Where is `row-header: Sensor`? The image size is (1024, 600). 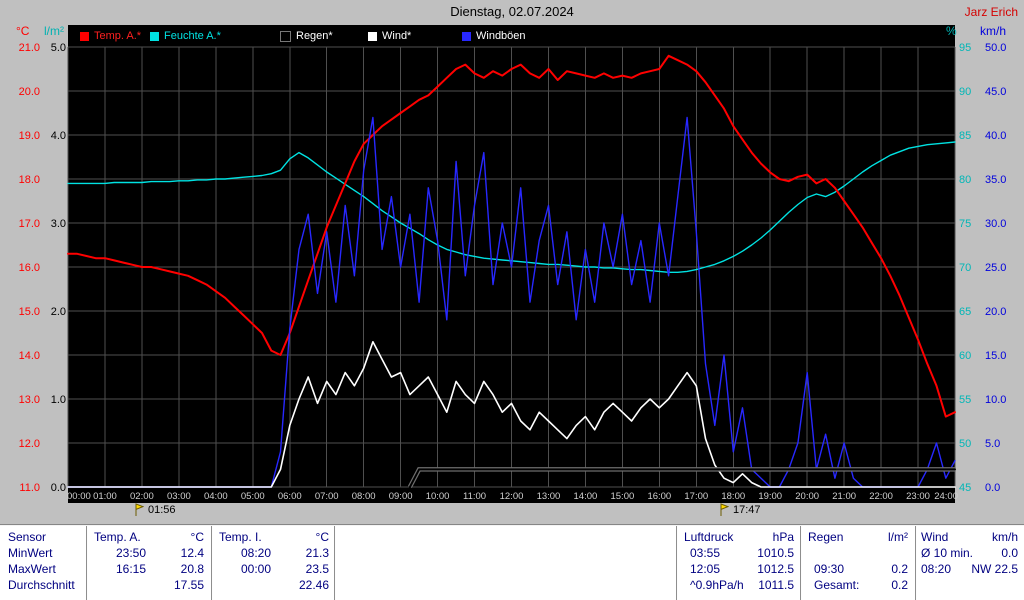 row-header: Sensor is located at coordinates (27, 537).